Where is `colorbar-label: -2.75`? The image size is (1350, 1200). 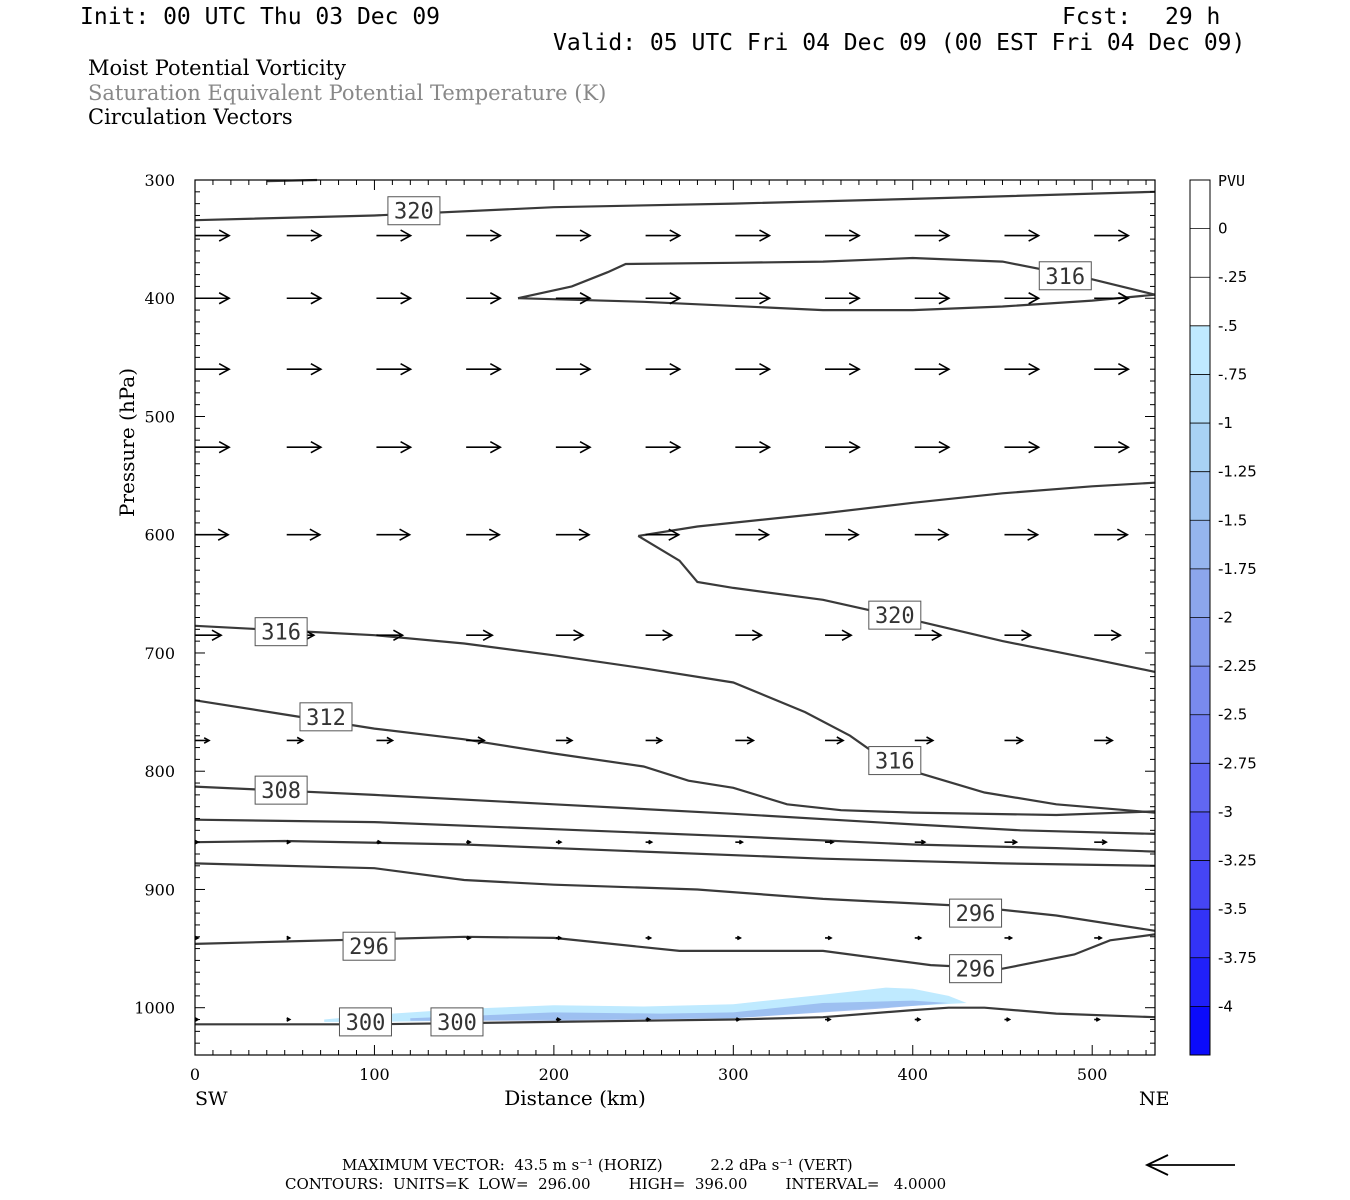
colorbar-label: -2.75 is located at coordinates (1237, 763).